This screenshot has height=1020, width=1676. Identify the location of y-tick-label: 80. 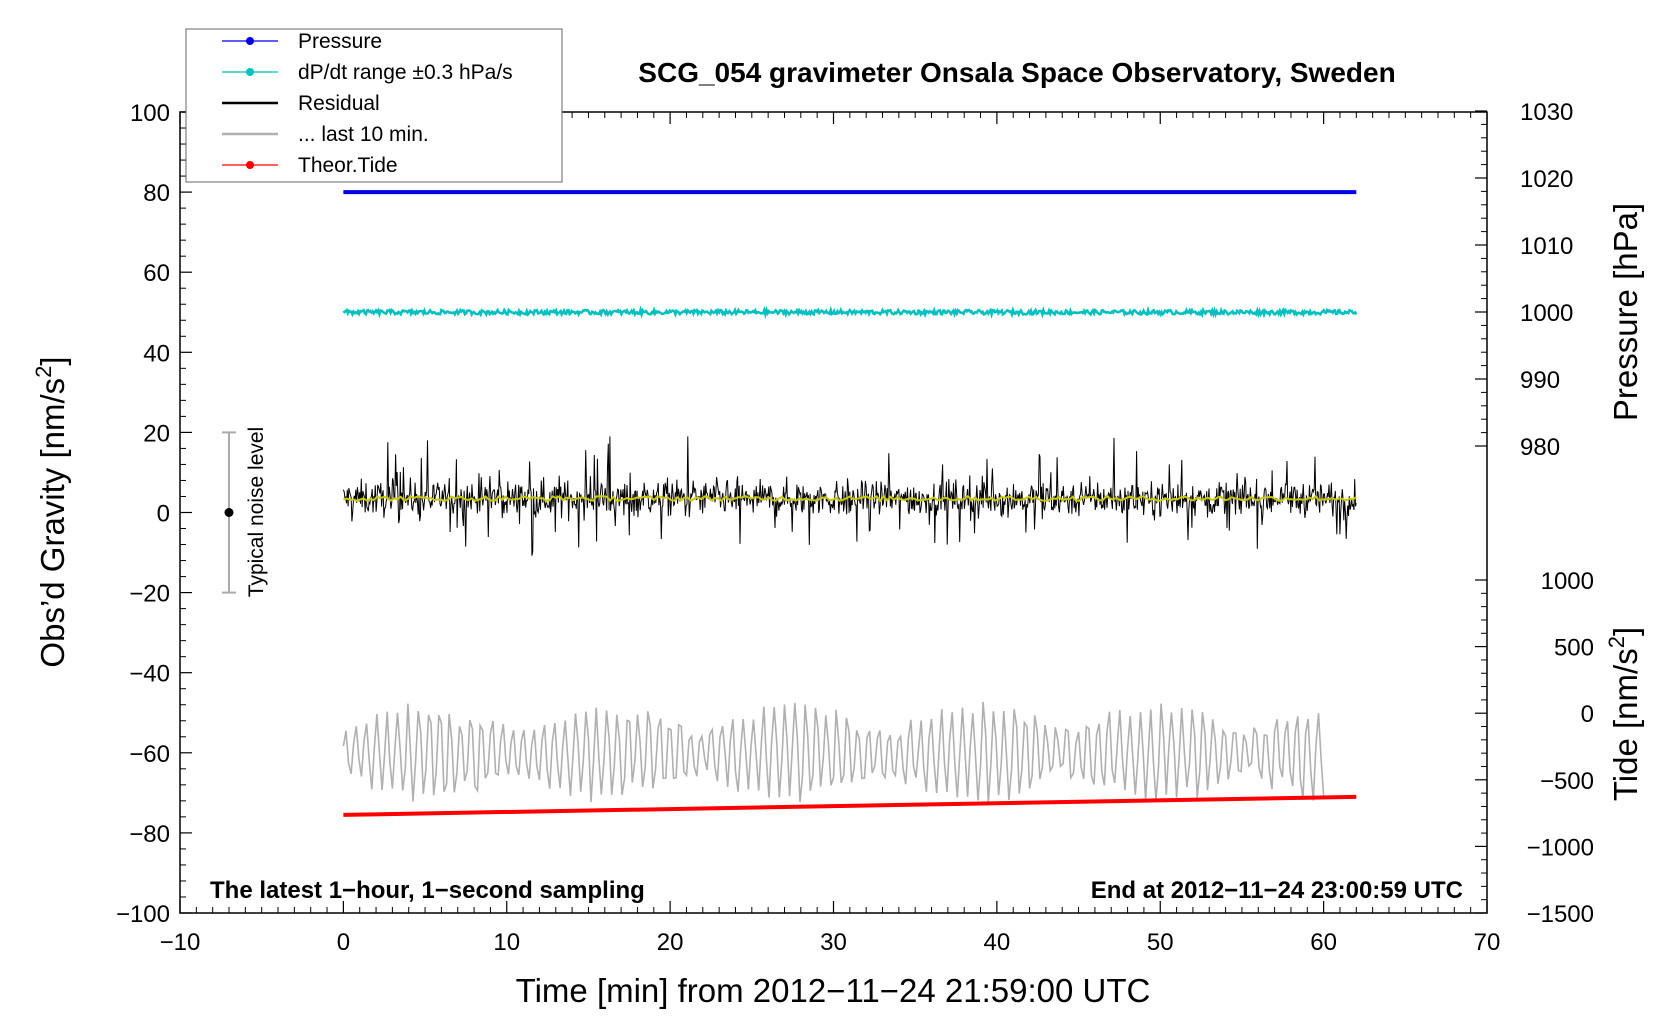
(156, 193).